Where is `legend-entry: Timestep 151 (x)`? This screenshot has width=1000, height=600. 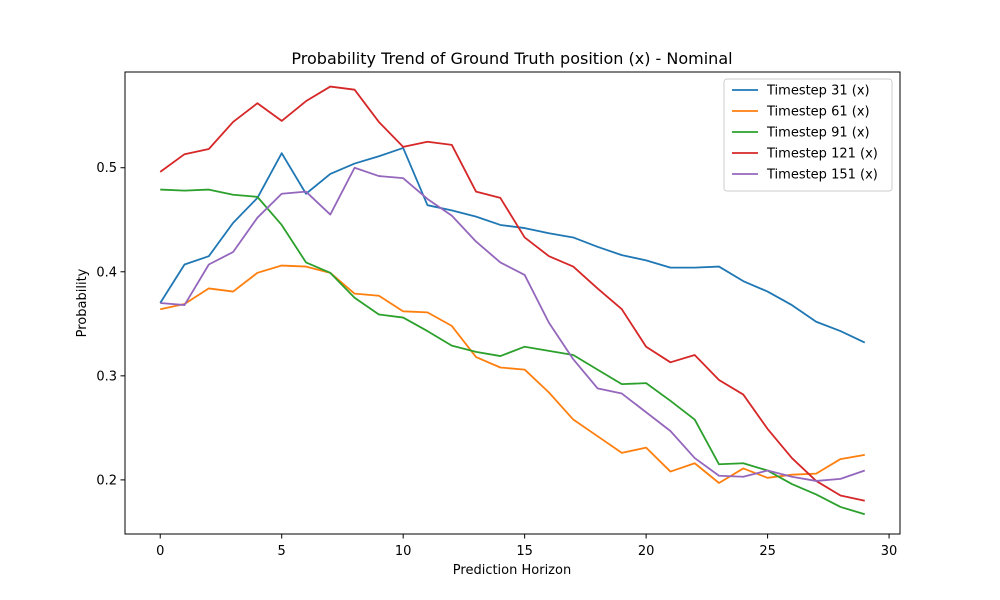
legend-entry: Timestep 151 (x) is located at coordinates (822, 175).